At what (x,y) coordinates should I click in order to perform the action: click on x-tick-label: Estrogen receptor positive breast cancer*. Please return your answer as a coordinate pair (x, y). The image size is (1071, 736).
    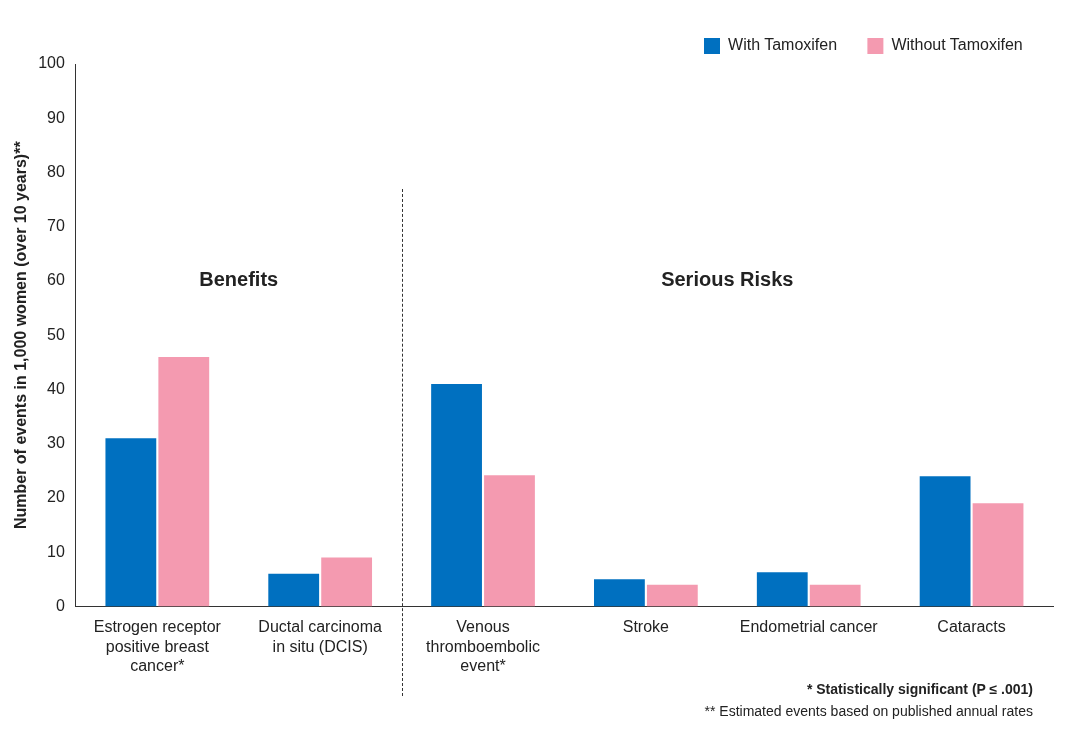
    Looking at the image, I should click on (157, 646).